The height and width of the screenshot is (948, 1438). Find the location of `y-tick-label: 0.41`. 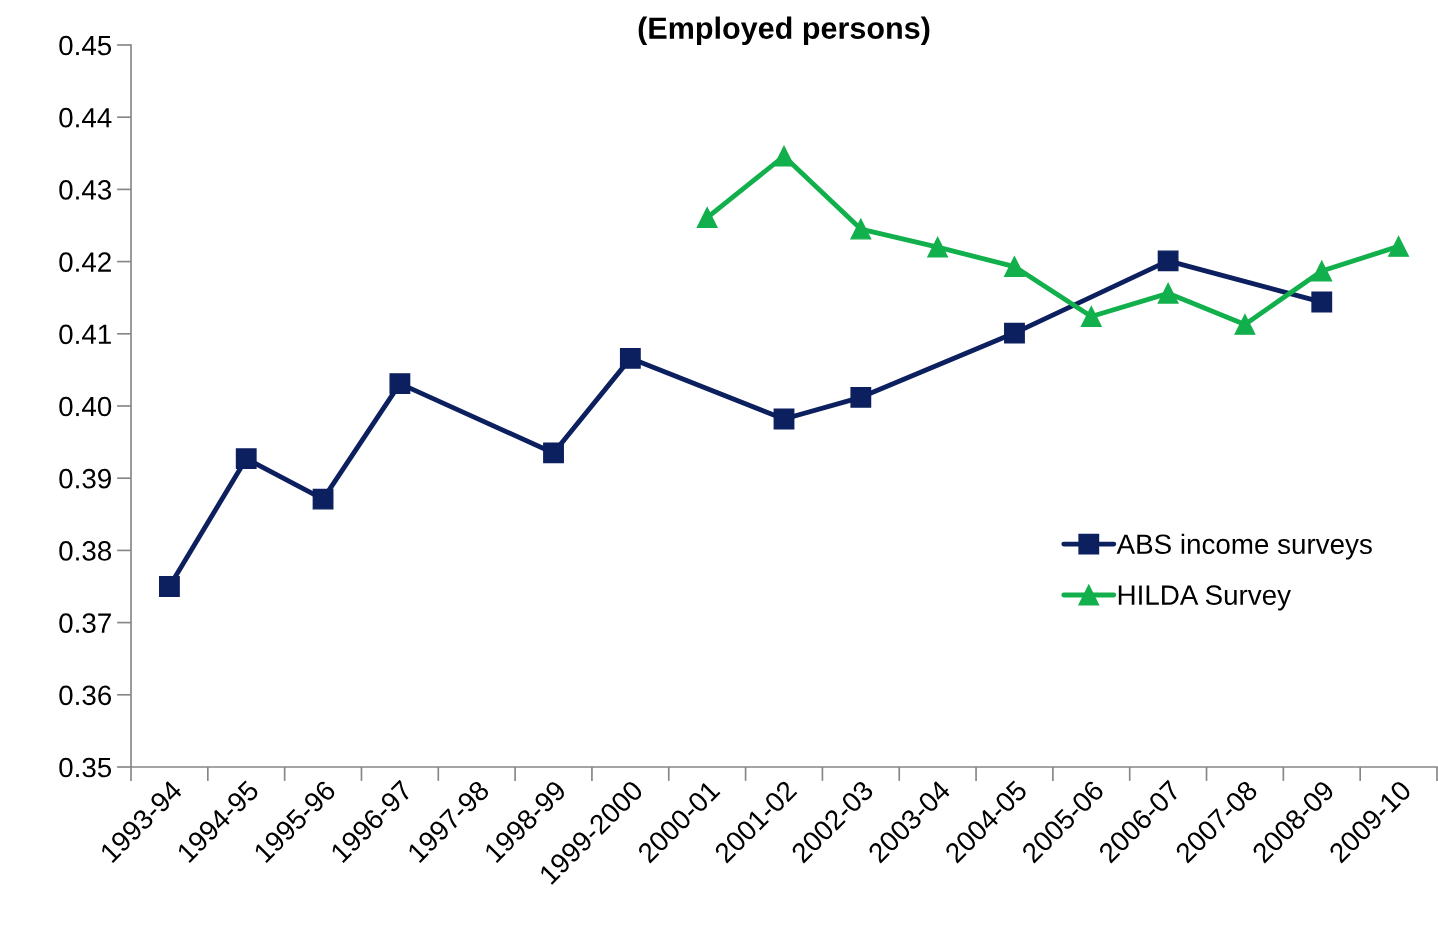

y-tick-label: 0.41 is located at coordinates (85, 334).